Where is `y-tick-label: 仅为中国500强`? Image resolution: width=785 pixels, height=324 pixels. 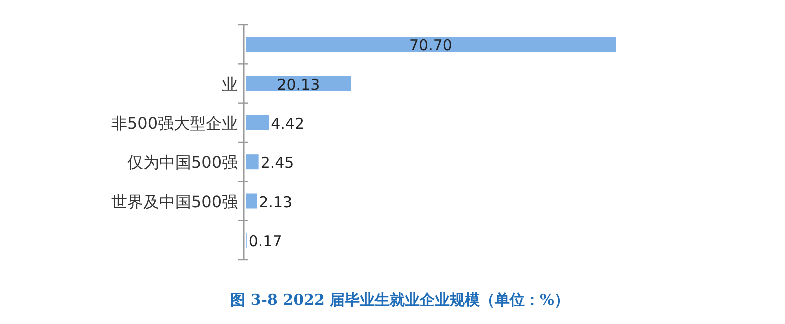
y-tick-label: 仅为中国500强 is located at coordinates (182, 162).